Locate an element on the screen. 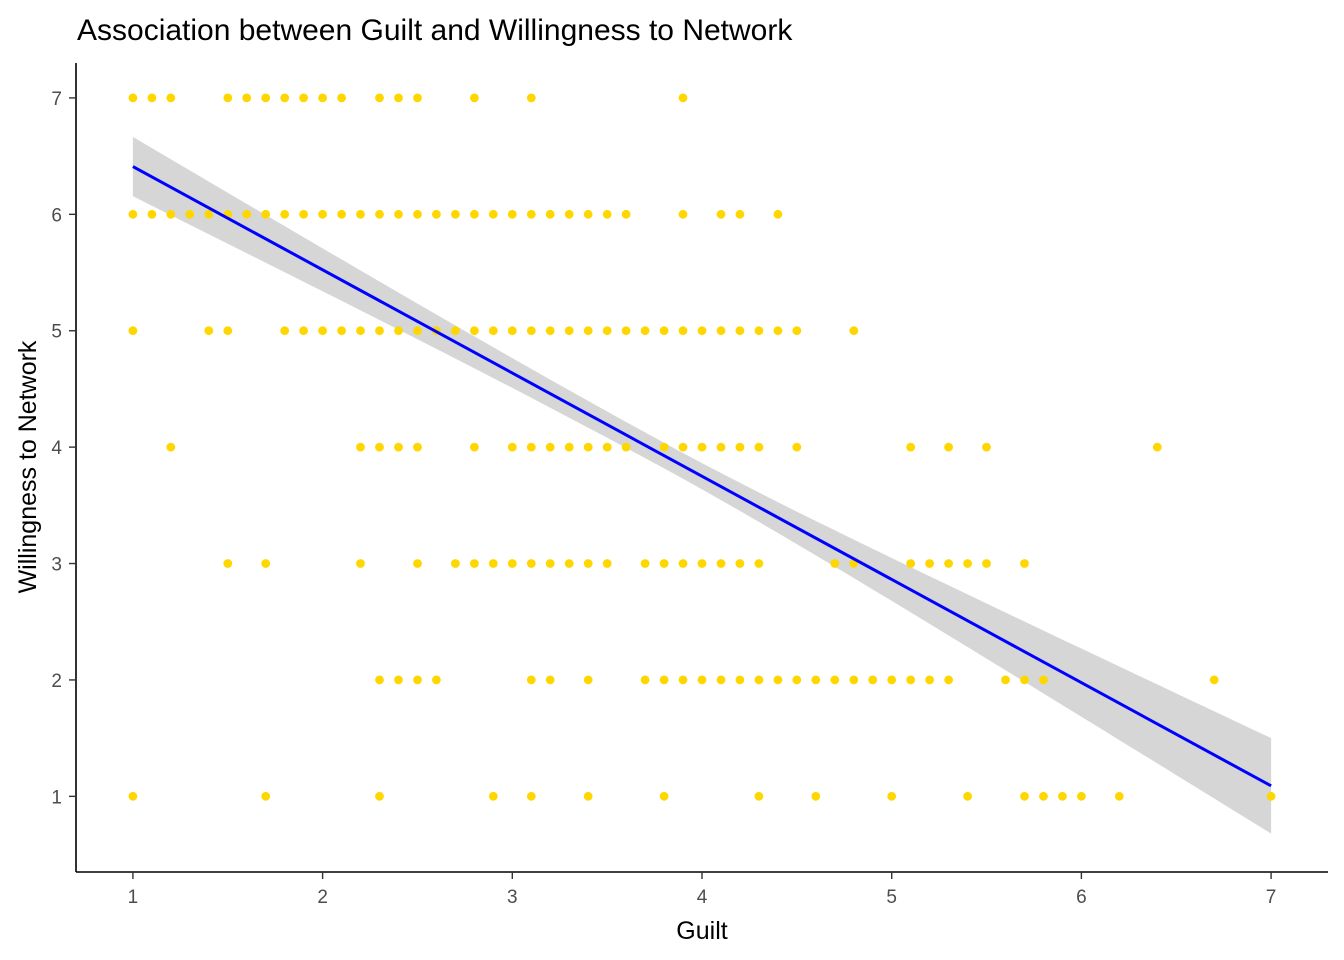 This screenshot has width=1344, height=960. x-axis-label: Guilt is located at coordinates (701, 931).